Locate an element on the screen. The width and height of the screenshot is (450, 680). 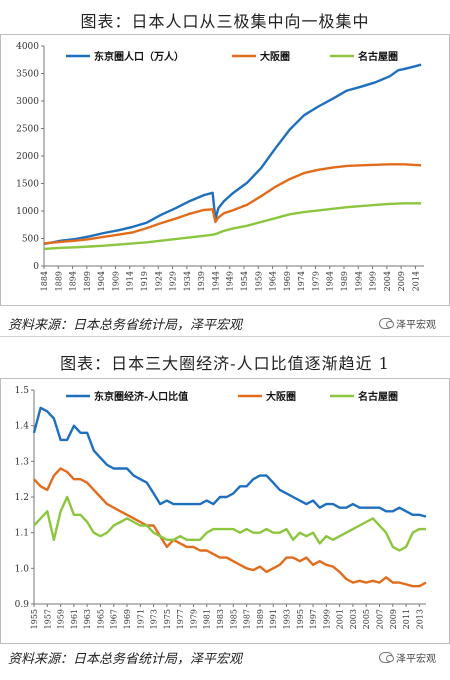
chart1-legend-label-0: 东京圈人口（万人） is located at coordinates (139, 56).